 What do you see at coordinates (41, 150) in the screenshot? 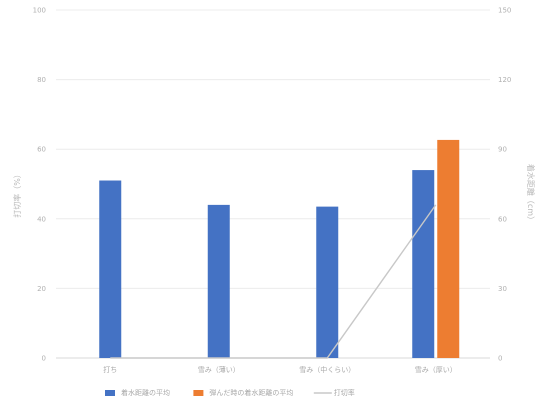
I see `left-tick-label: 60` at bounding box center [41, 150].